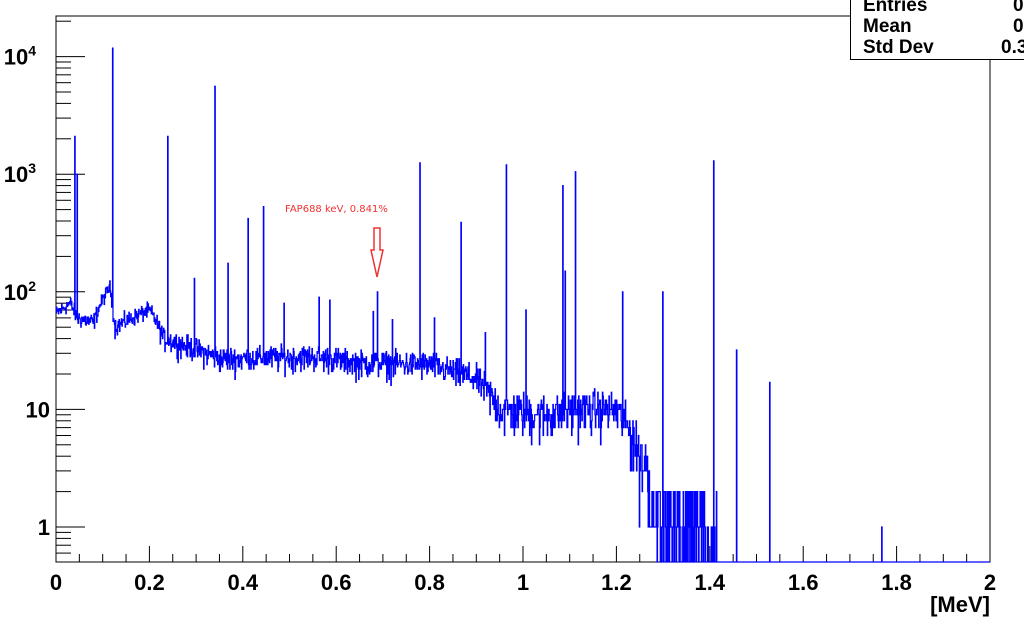  What do you see at coordinates (896, 582) in the screenshot?
I see `svg-text: 1.8` at bounding box center [896, 582].